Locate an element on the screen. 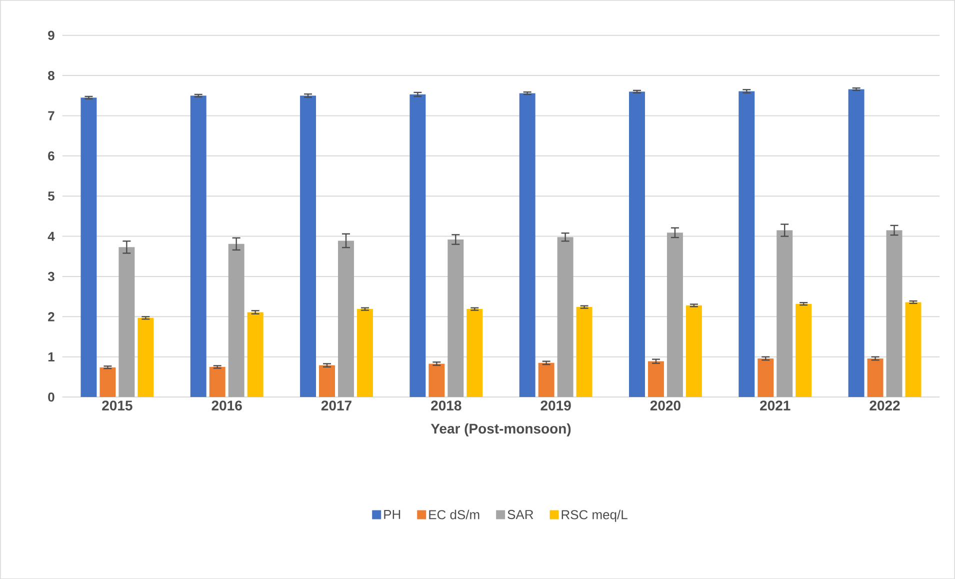 The image size is (955, 579). x-tick-label: 2018 is located at coordinates (446, 405).